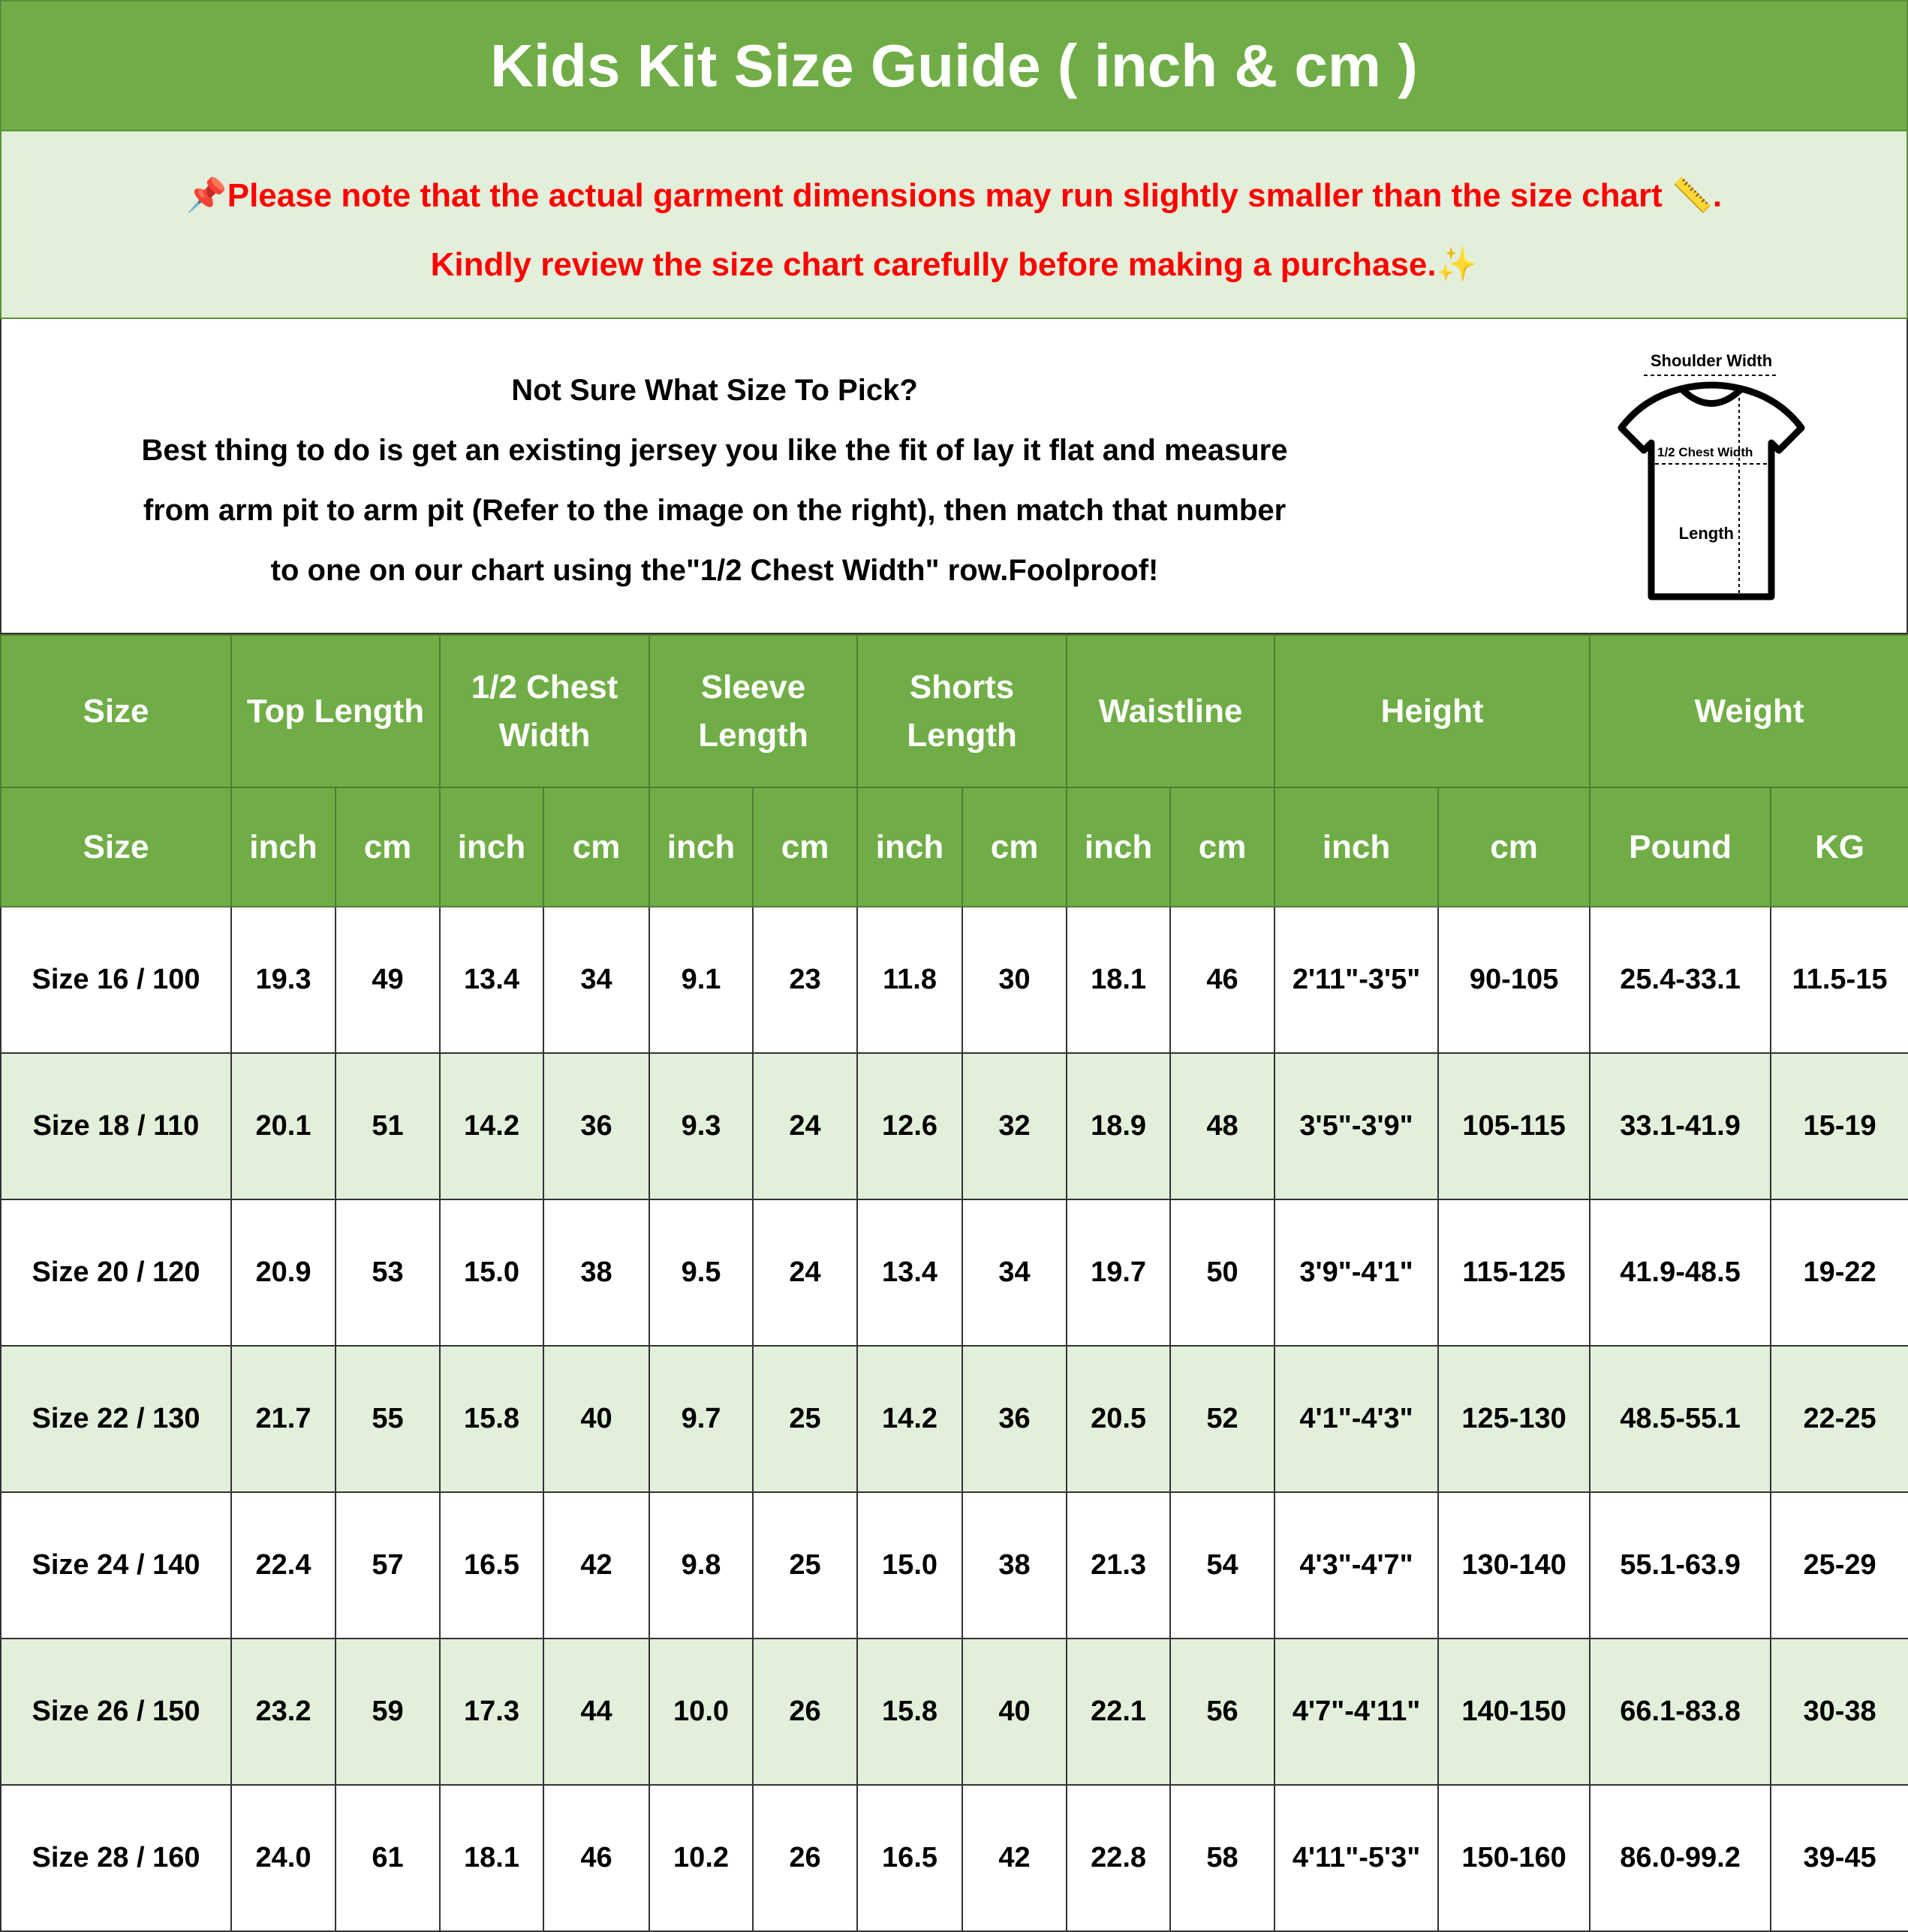  What do you see at coordinates (1222, 1858) in the screenshot?
I see `table-cell: 58` at bounding box center [1222, 1858].